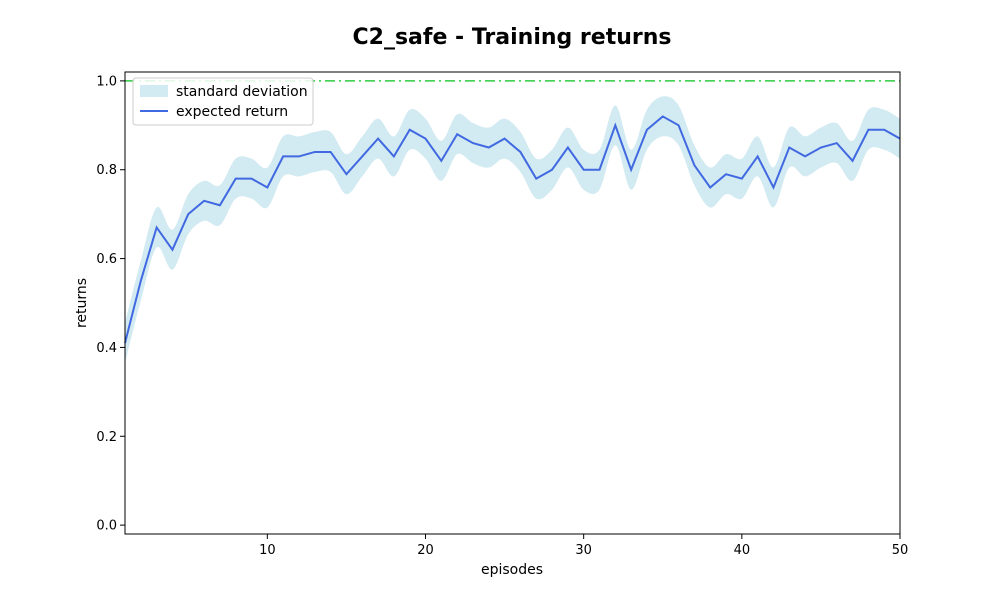 The width and height of the screenshot is (1000, 600). I want to click on x-tick-label: 30, so click(583, 550).